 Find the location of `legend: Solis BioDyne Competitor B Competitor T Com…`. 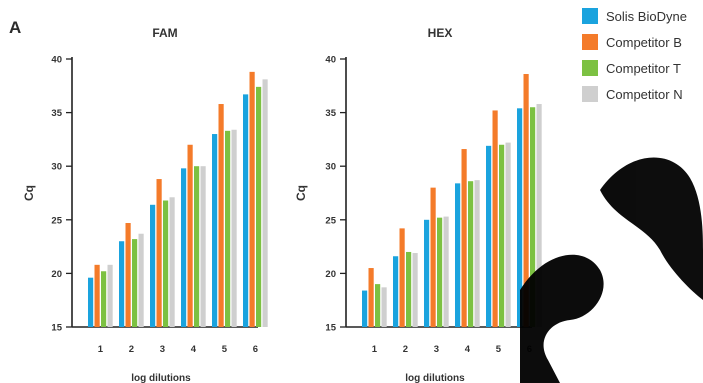

legend: Solis BioDyne Competitor B Competitor T Com… is located at coordinates (634, 55).